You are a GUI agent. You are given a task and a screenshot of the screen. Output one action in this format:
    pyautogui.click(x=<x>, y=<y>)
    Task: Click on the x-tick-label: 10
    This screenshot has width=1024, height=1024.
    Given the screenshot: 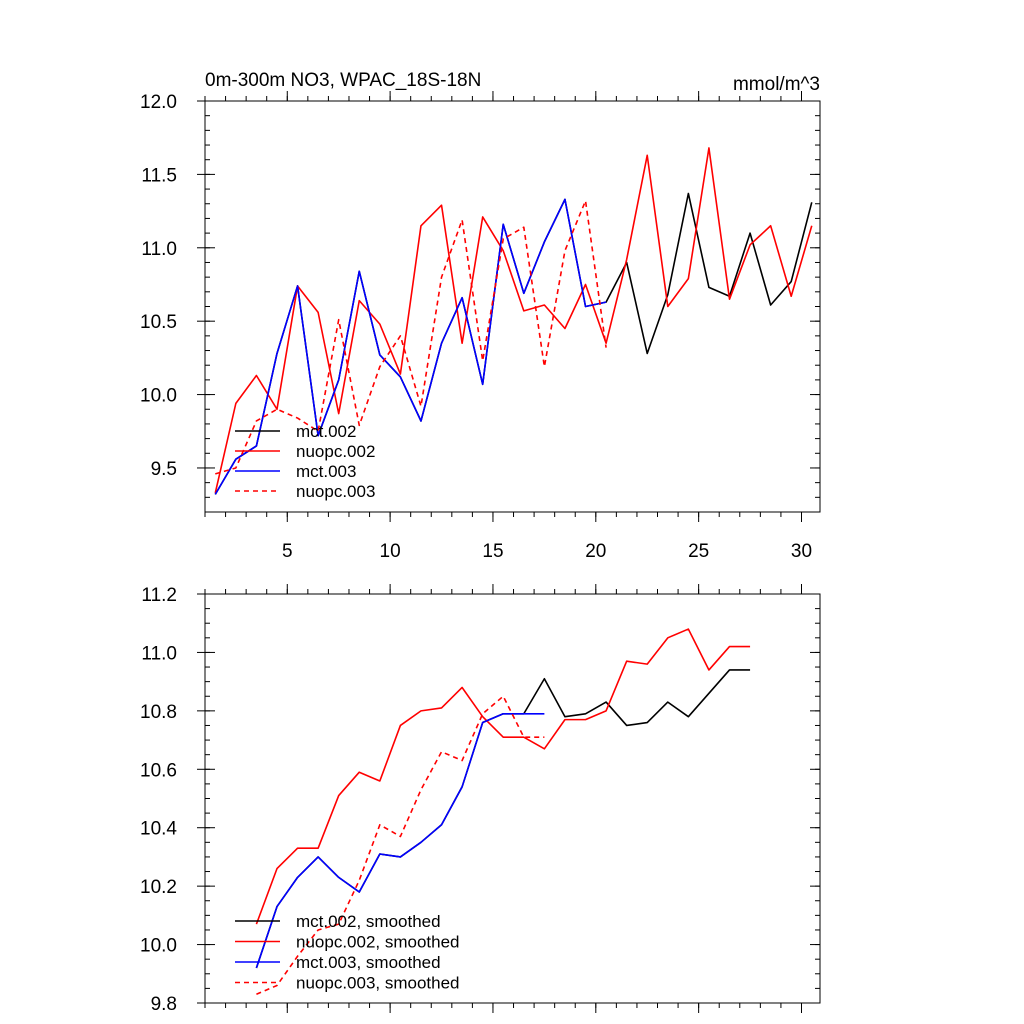 What is the action you would take?
    pyautogui.click(x=390, y=551)
    